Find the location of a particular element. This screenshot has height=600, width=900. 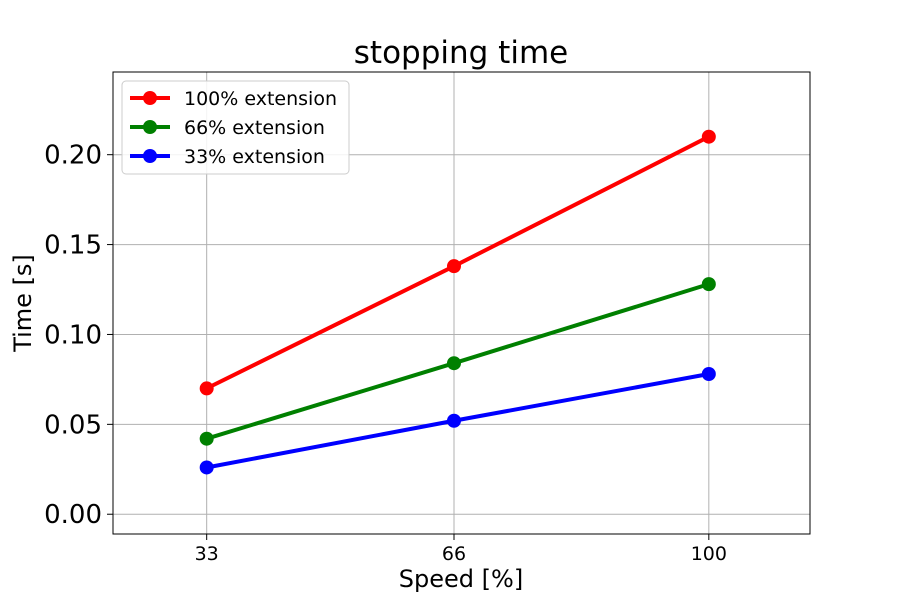

legend-box is located at coordinates (235, 127).